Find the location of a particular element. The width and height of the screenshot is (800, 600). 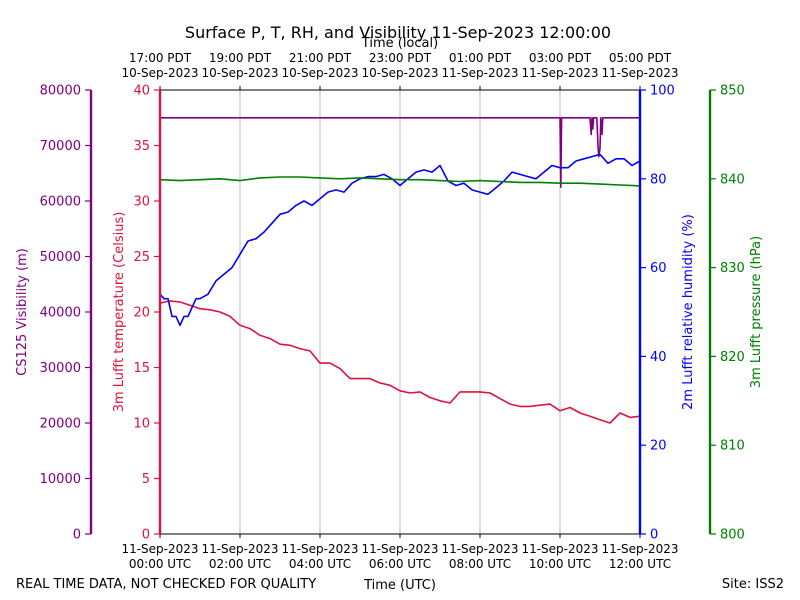

top-tick-label: 01:00 PDT is located at coordinates (480, 58).